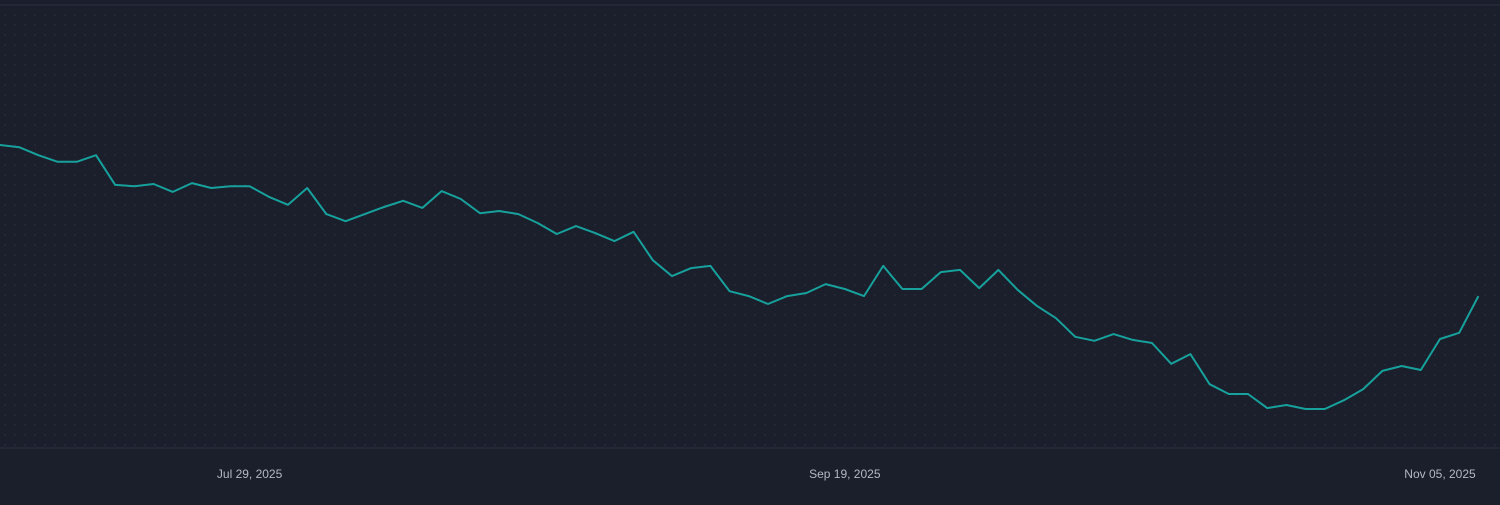 The image size is (1500, 505). I want to click on x-tick-label: Nov 05, 2025, so click(1440, 474).